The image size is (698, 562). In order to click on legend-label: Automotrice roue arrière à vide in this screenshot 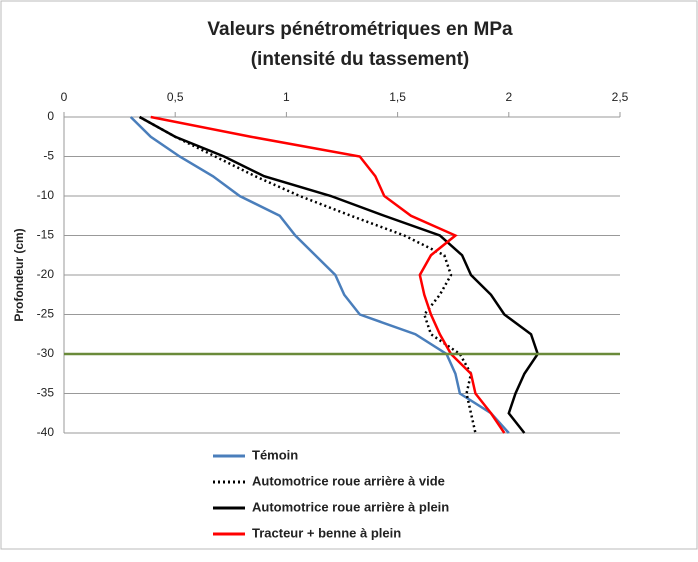, I will do `click(348, 480)`.